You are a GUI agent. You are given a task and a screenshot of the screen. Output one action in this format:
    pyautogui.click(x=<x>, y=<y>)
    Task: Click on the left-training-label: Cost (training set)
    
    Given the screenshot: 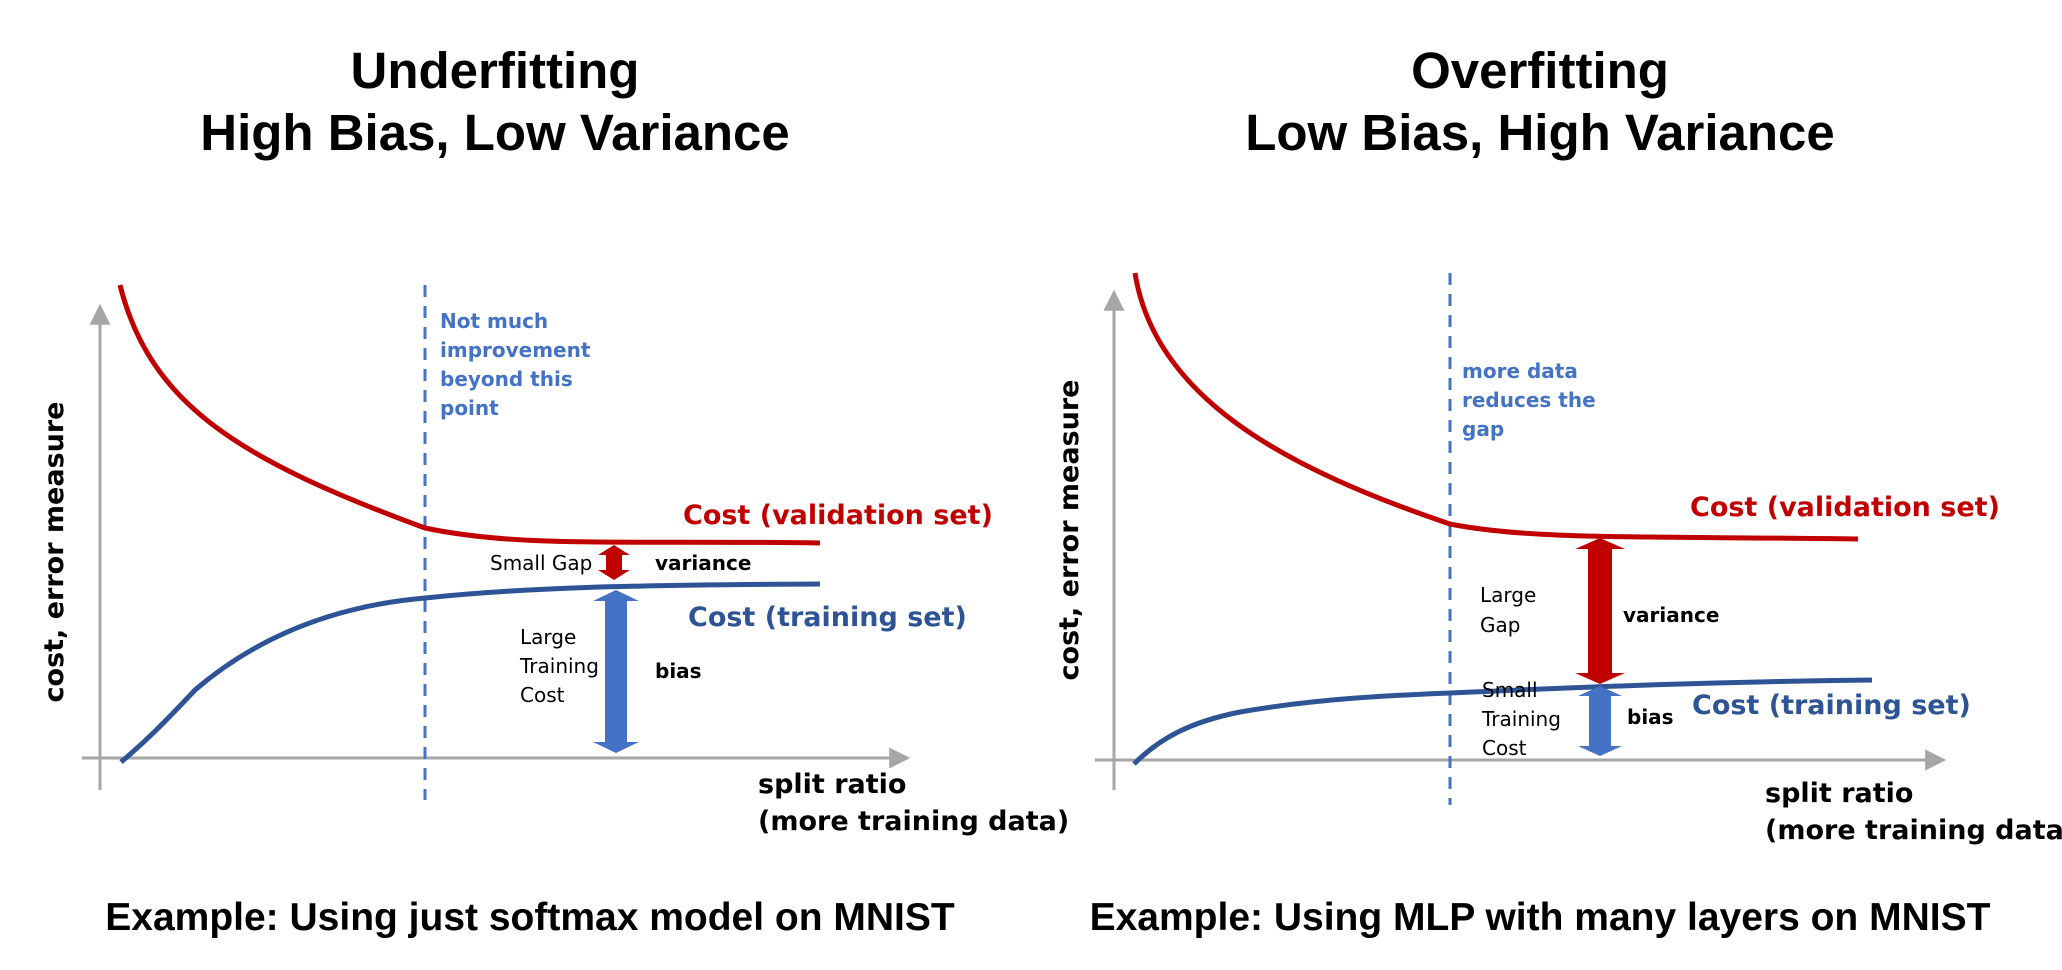 What is the action you would take?
    pyautogui.click(x=827, y=617)
    